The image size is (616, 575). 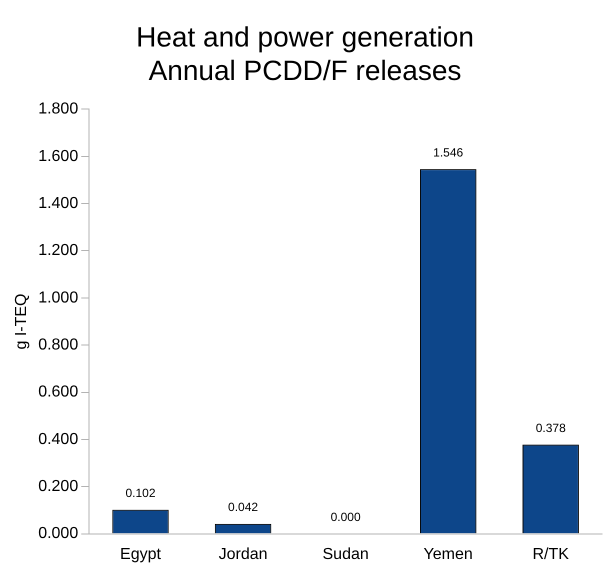 I want to click on y-tick-label: 0.200, so click(x=58, y=487).